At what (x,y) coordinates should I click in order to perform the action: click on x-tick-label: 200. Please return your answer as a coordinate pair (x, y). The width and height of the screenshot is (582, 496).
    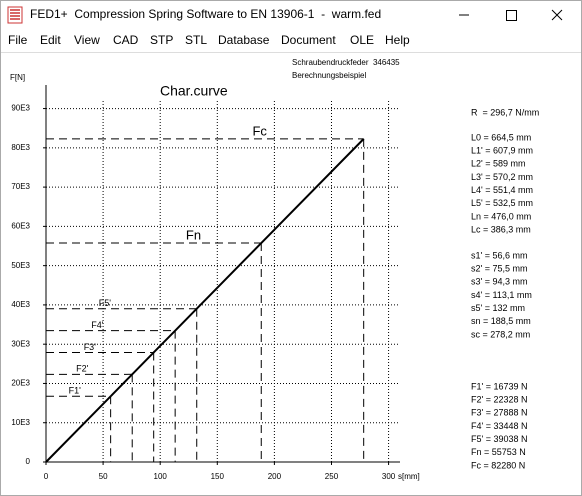
    Looking at the image, I should click on (275, 476).